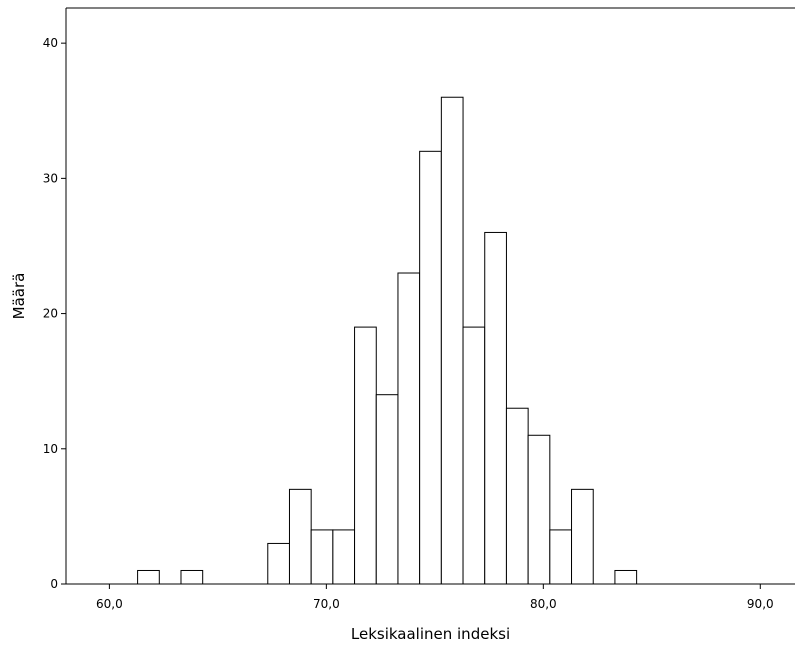  What do you see at coordinates (50, 449) in the screenshot?
I see `y-tick-label: 10` at bounding box center [50, 449].